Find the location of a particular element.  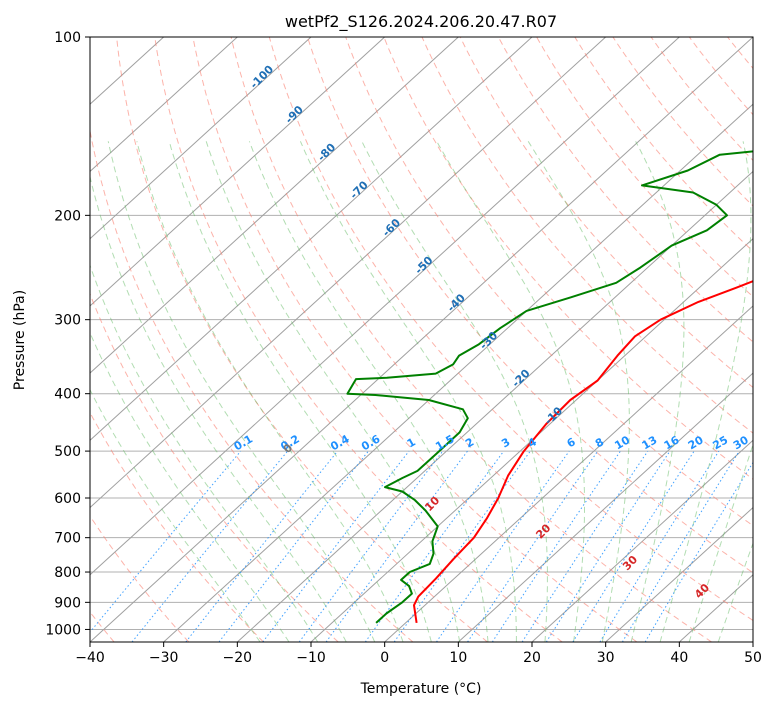

y-axis-title: Pressure (hPa) is located at coordinates (20, 340).